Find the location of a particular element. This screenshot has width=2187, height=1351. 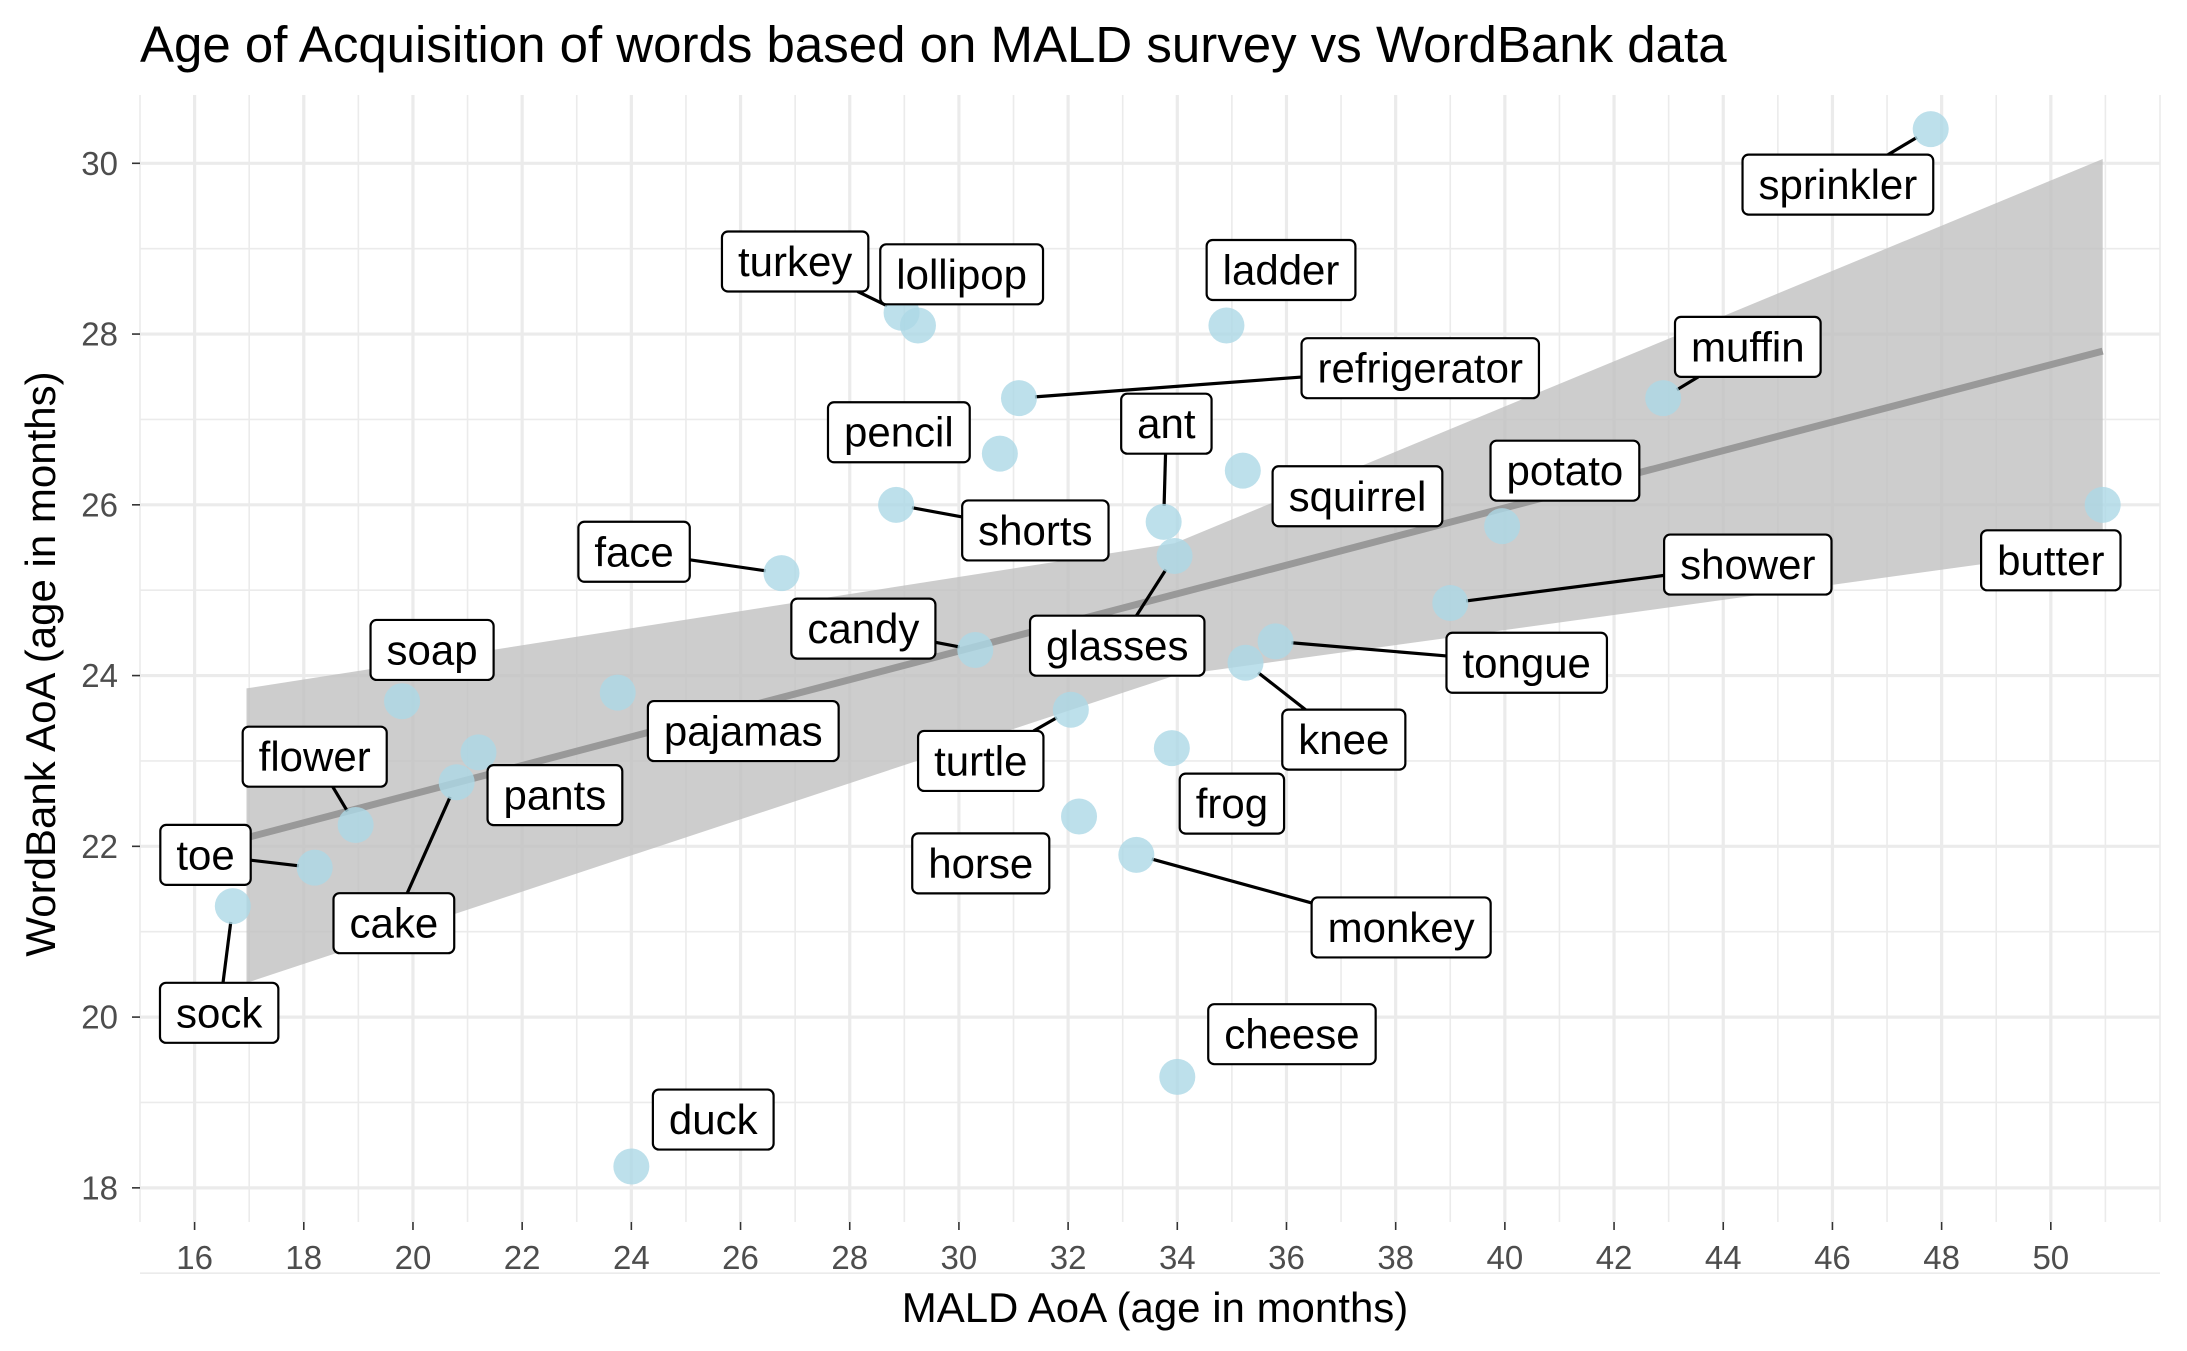

point-label: turkey is located at coordinates (795, 261).